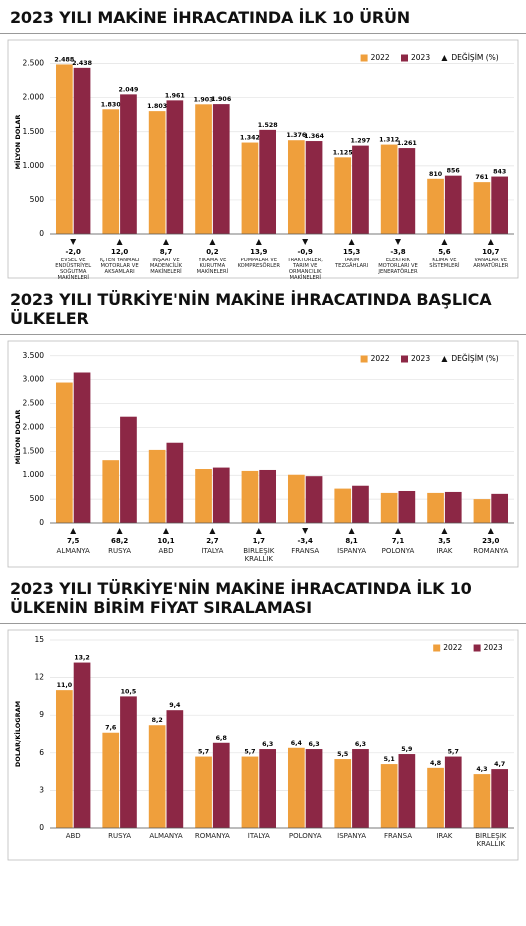 This screenshot has width=526, height=926. I want to click on value-label: 1.830, so click(111, 104).